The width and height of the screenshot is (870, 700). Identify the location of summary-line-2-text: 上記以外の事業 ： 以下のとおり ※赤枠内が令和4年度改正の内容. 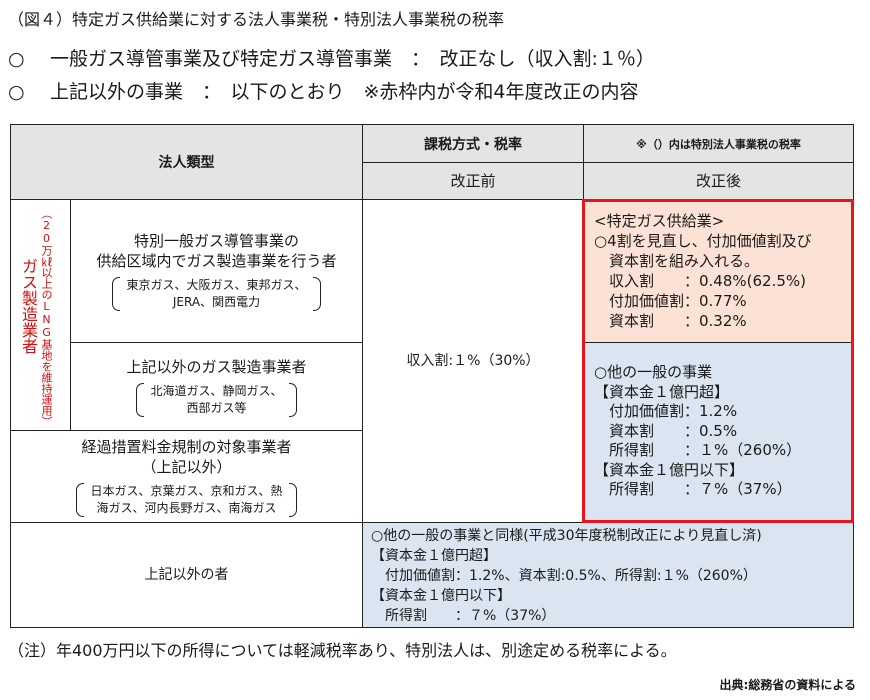
(344, 92).